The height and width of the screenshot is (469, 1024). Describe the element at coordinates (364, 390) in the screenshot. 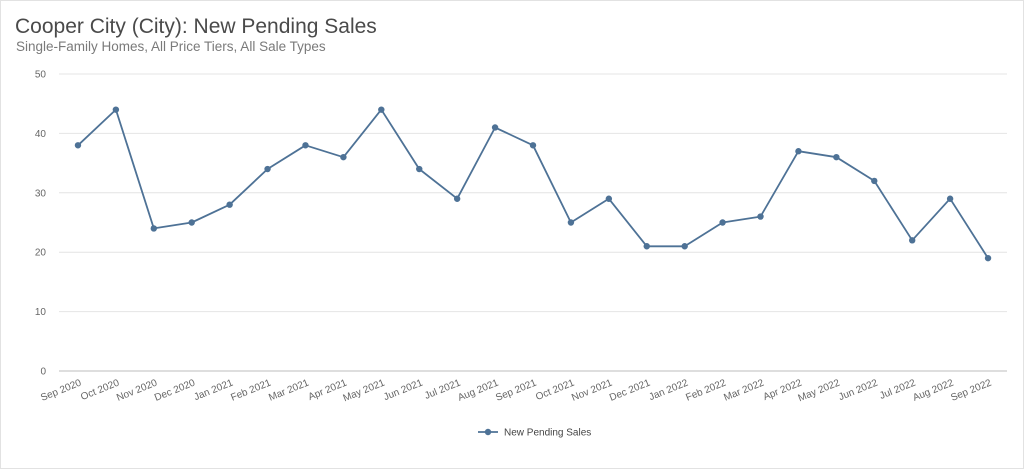

I see `x-tick-label: May 2021` at that location.